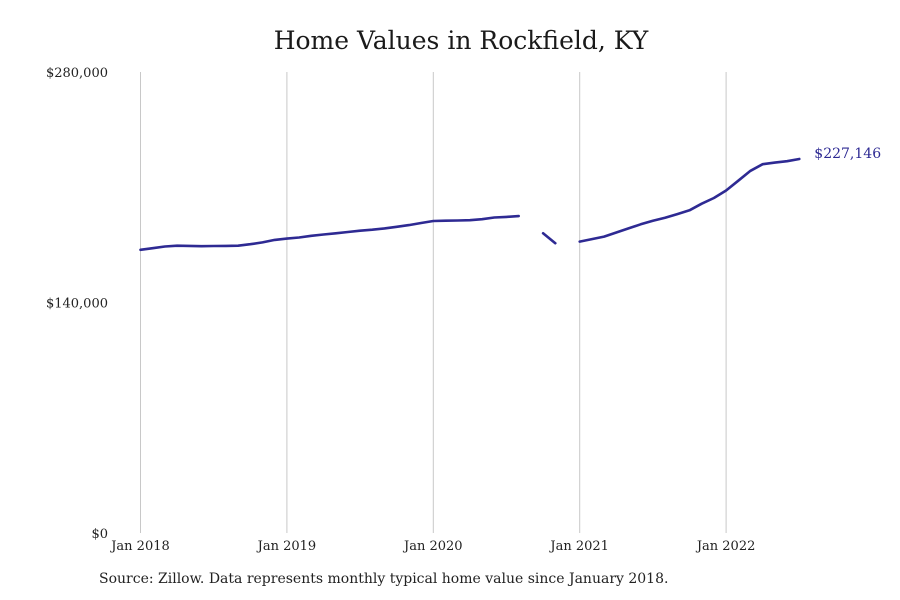  I want to click on x-tick-label: Jan 2020, so click(432, 546).